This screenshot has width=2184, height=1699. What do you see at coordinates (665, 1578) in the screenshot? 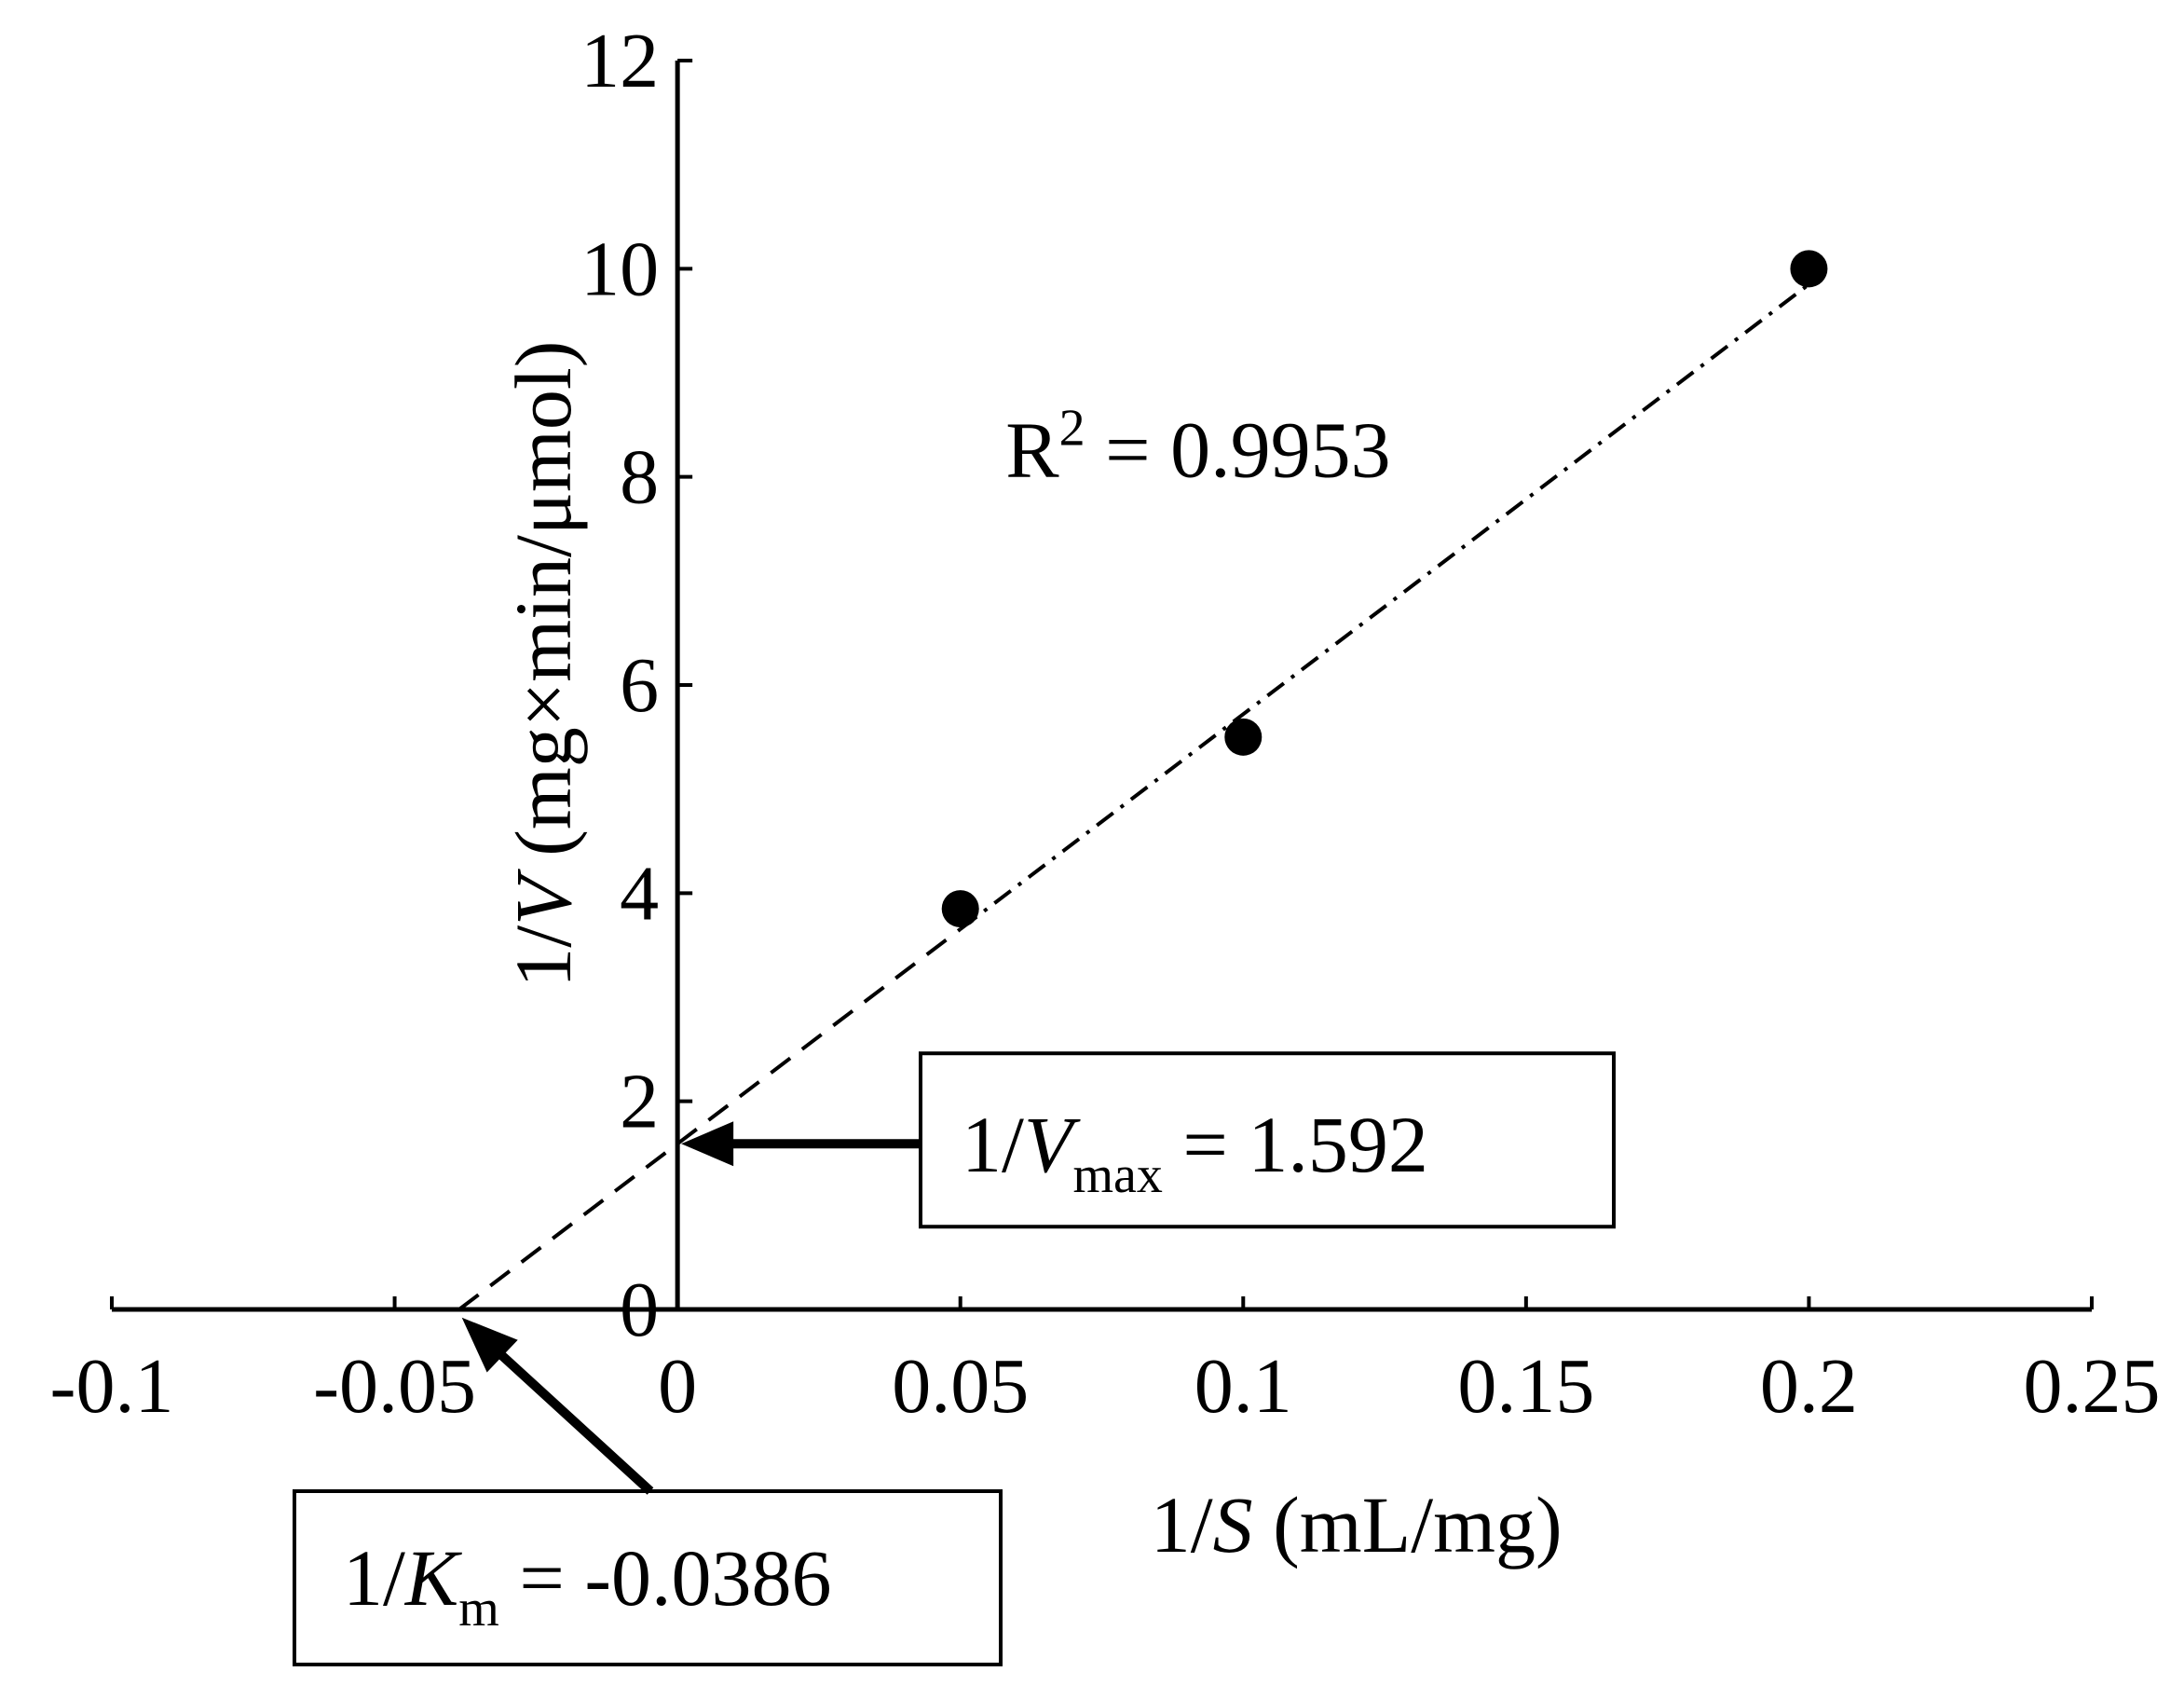
I see `km-value: = -0.0386` at bounding box center [665, 1578].